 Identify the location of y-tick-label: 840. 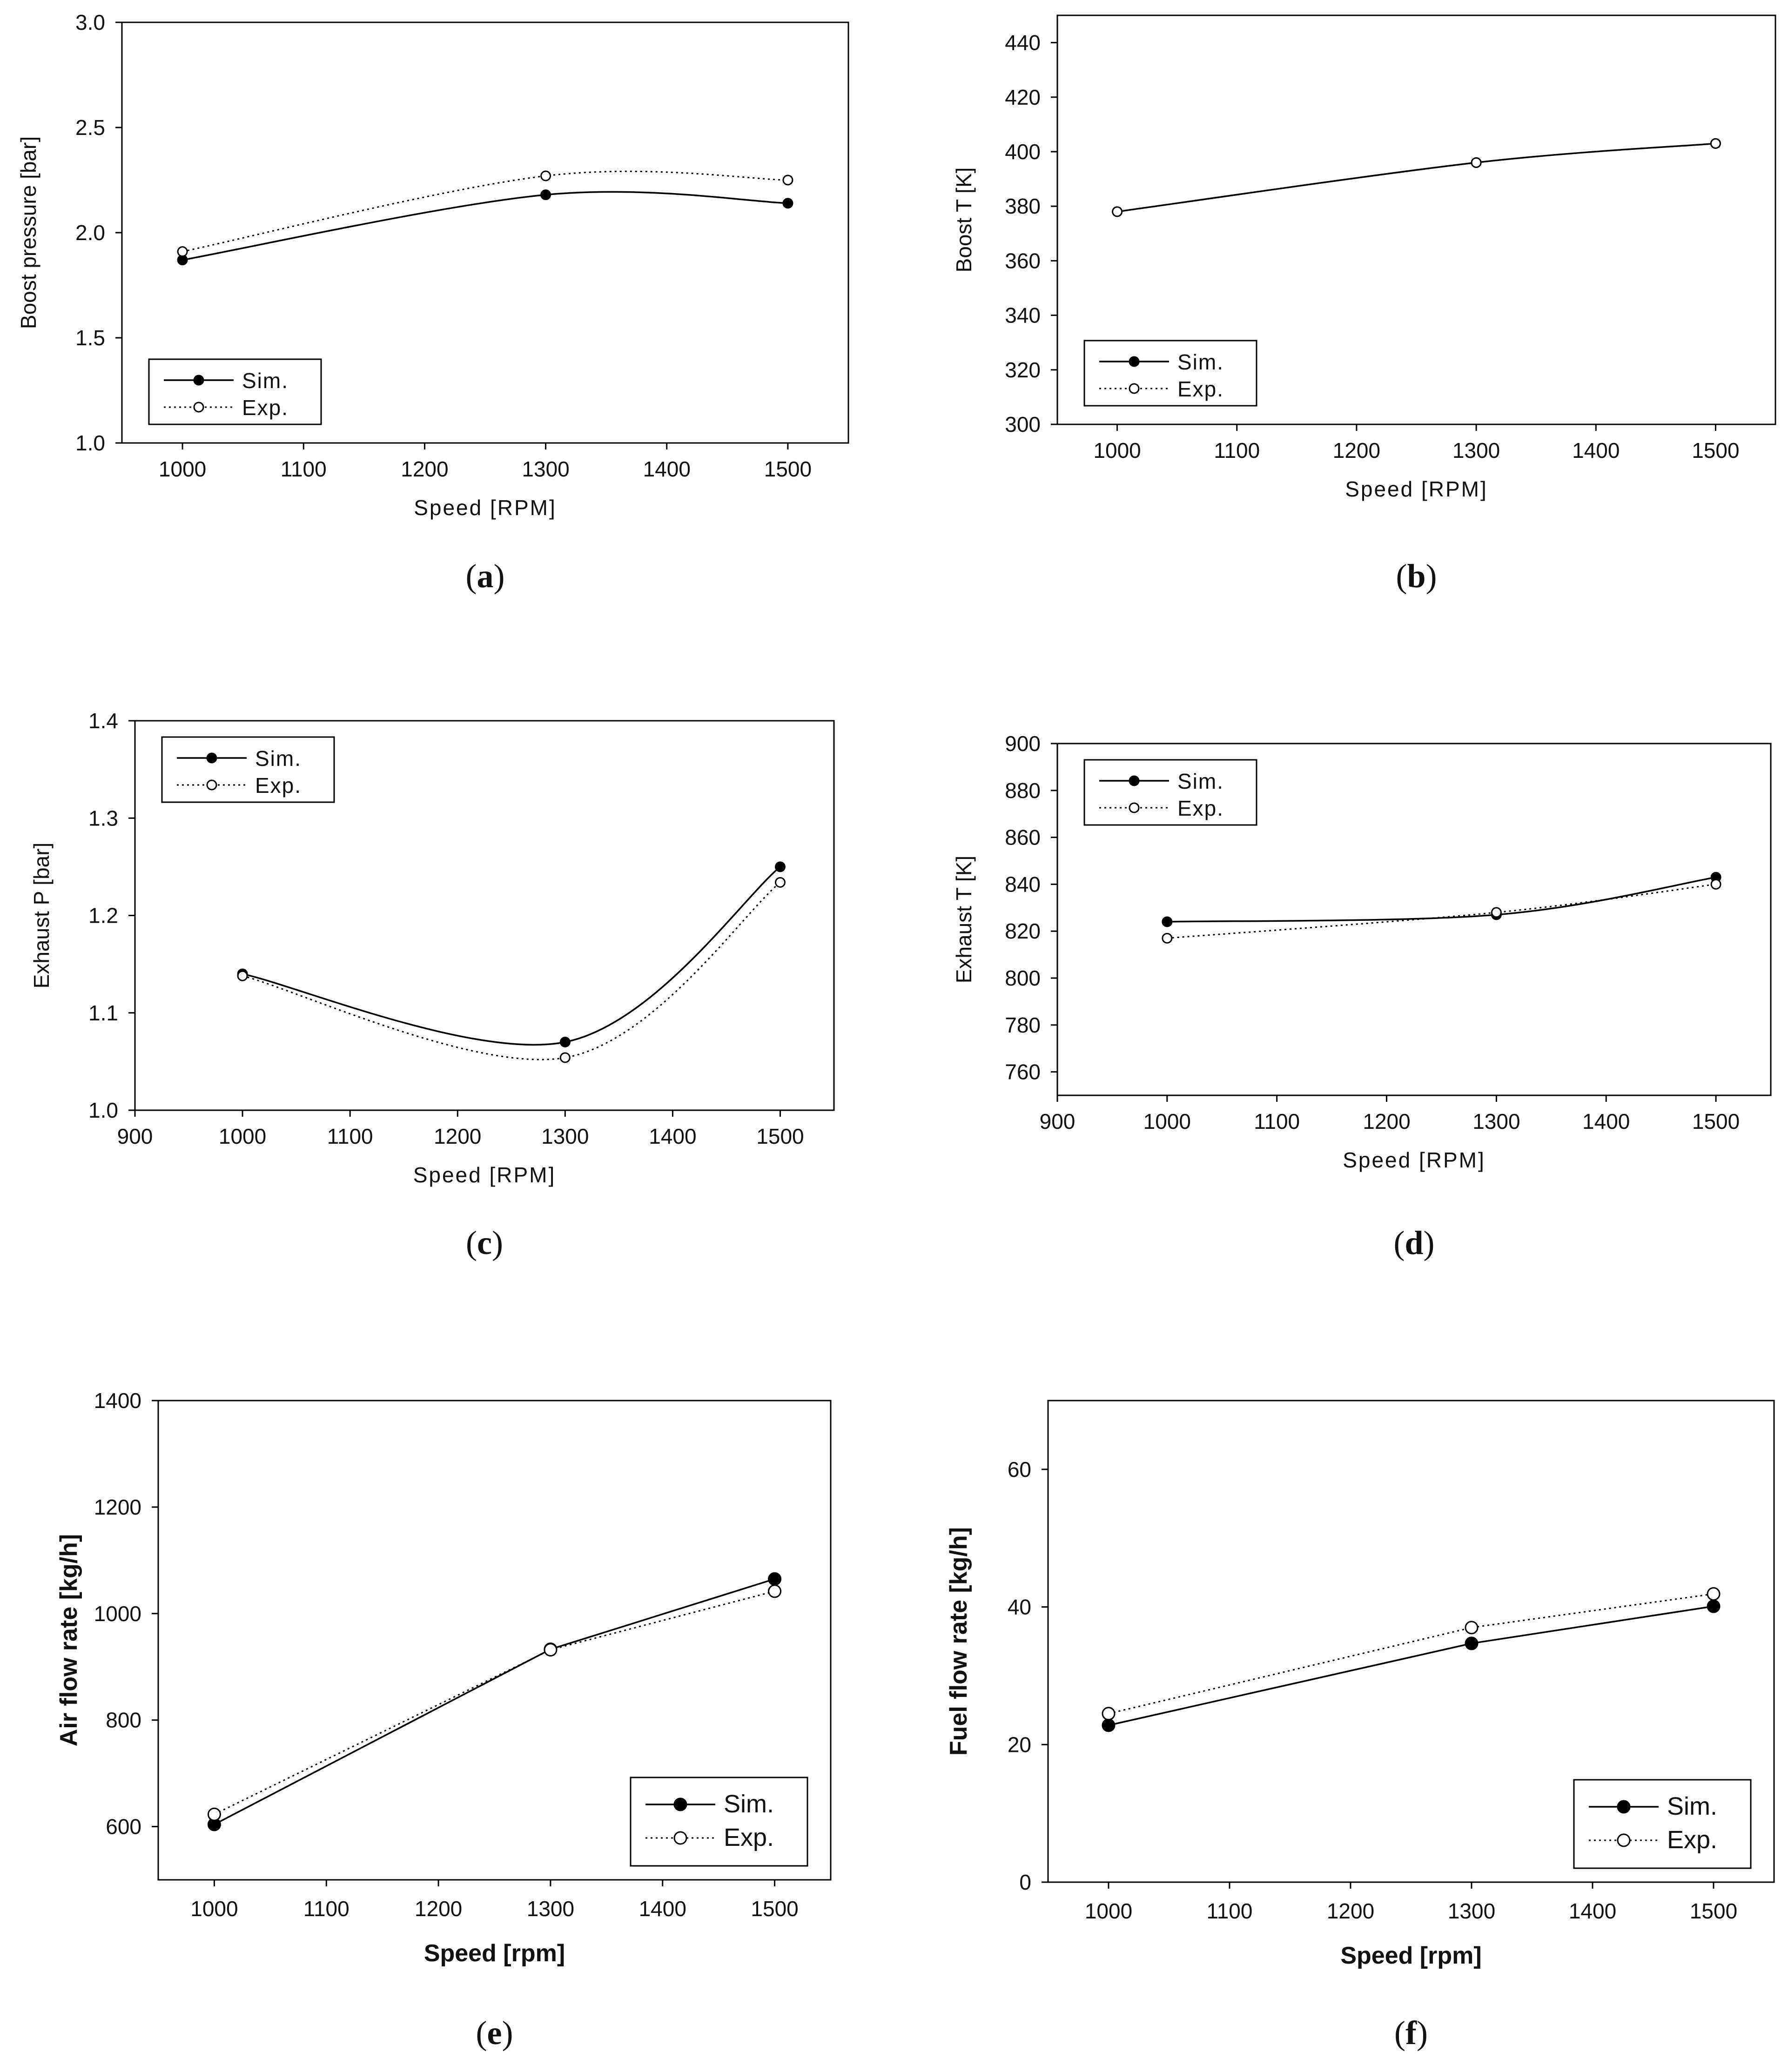
(1023, 884).